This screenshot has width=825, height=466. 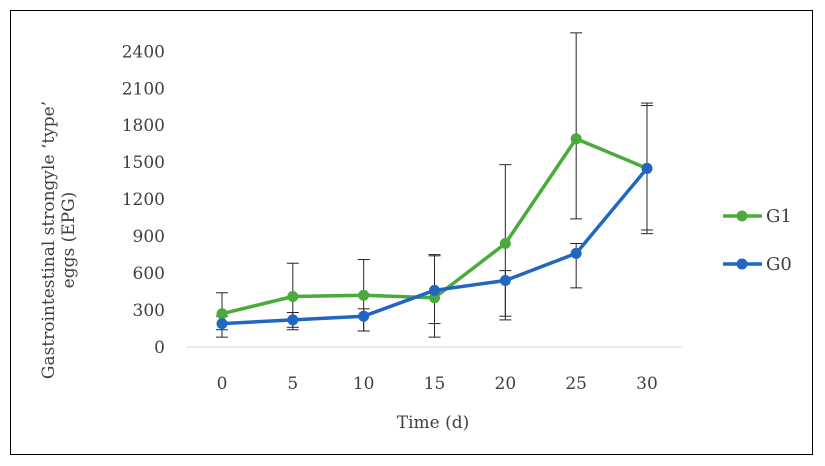 I want to click on legend-marker-g0, so click(x=742, y=264).